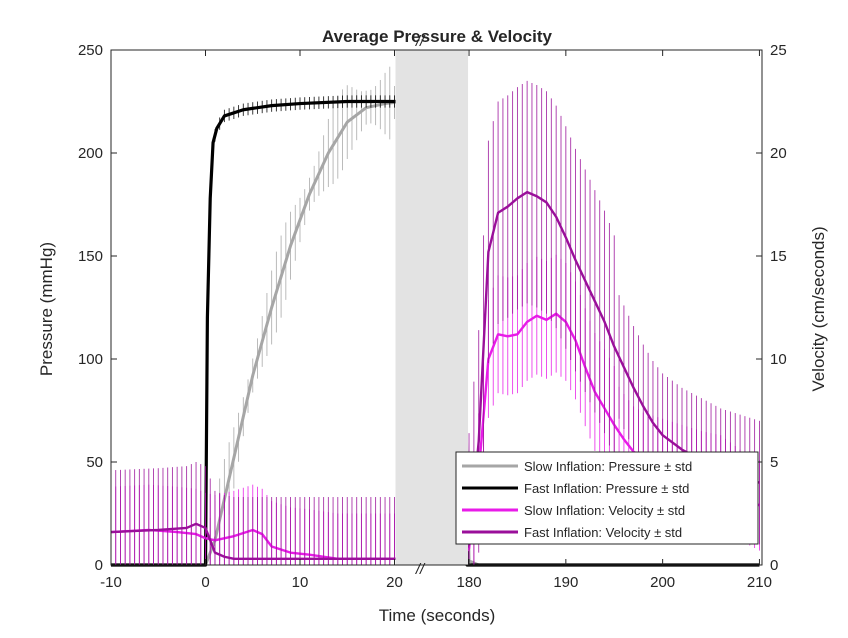 The image size is (848, 638). What do you see at coordinates (603, 532) in the screenshot?
I see `legend-label-4: Fast Inflation: Velocity ± std` at bounding box center [603, 532].